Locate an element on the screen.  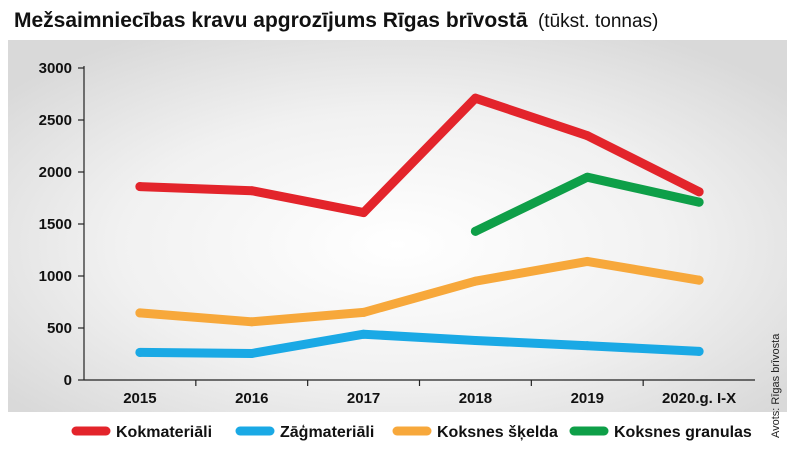
legend-label: Zāģmateriāli is located at coordinates (327, 432).